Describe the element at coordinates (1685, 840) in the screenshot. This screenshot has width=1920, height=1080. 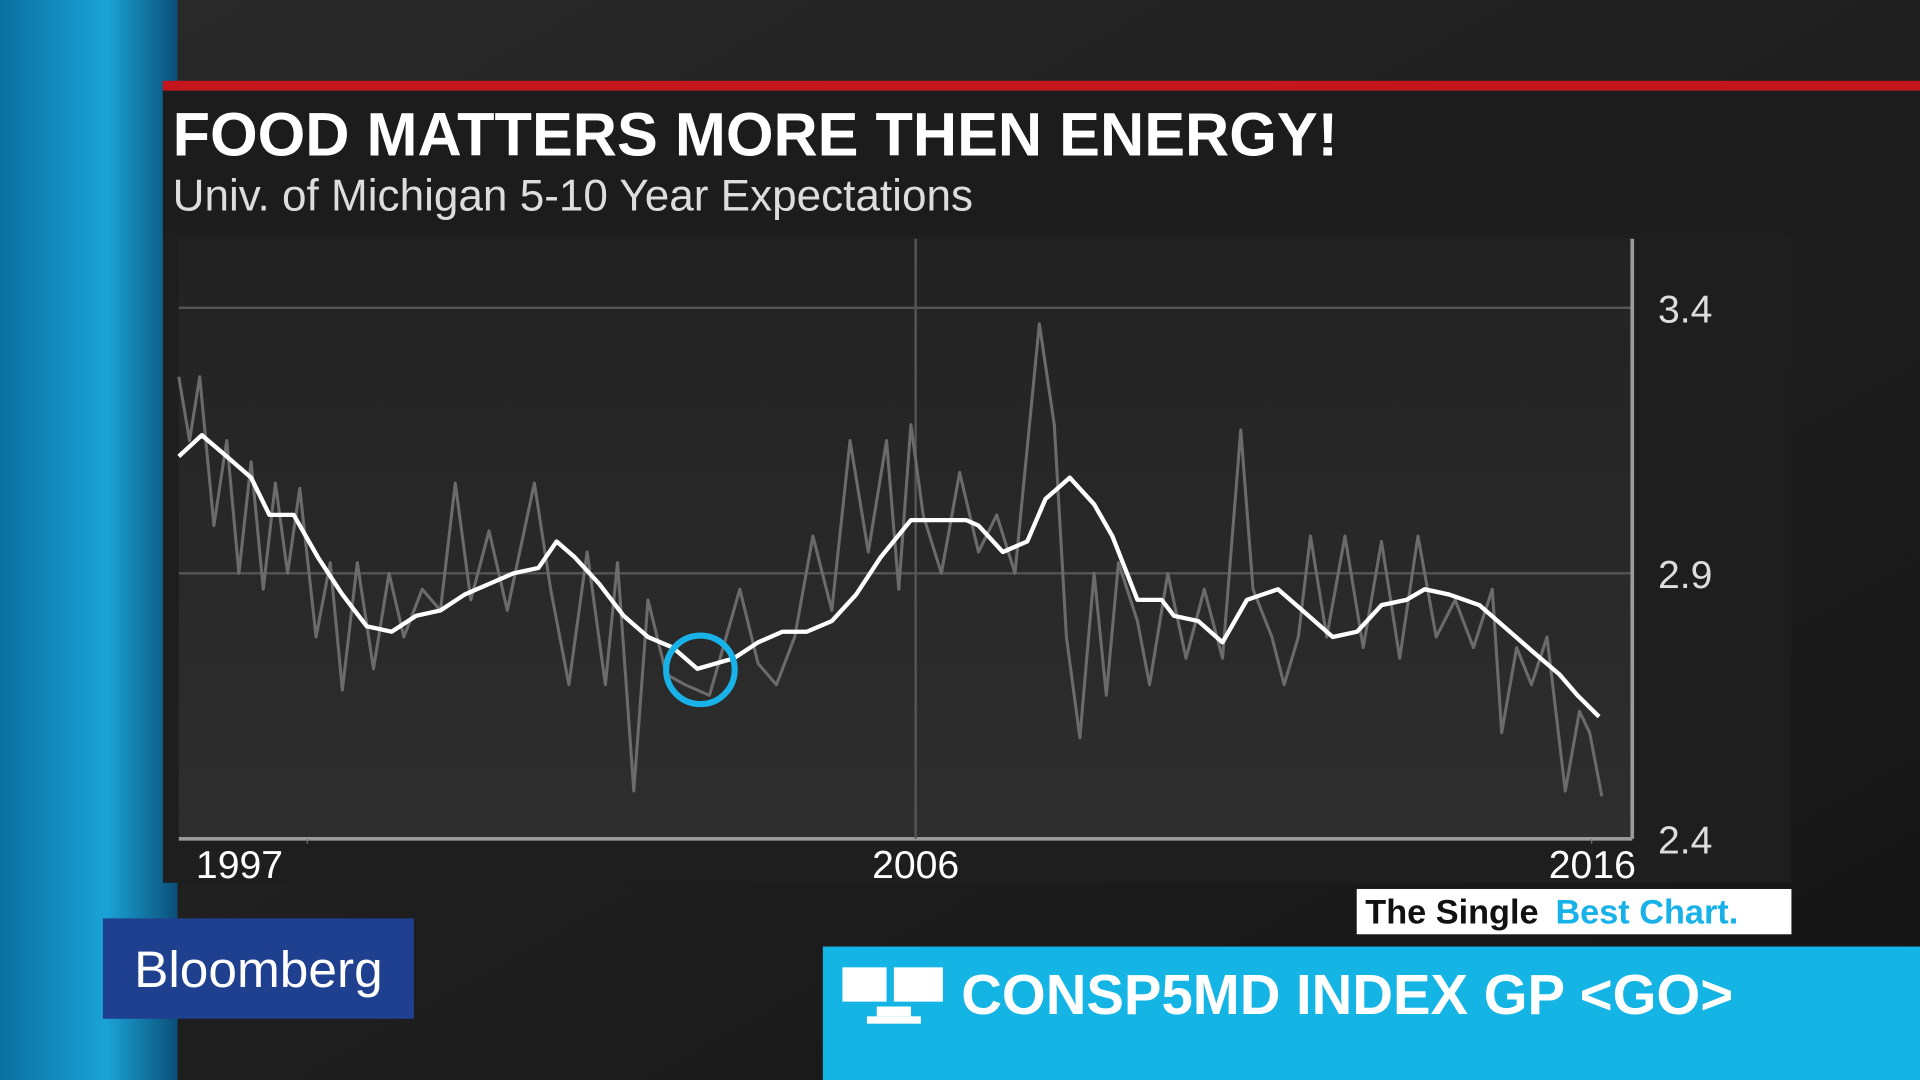
I see `y-tick-label: 2.4` at that location.